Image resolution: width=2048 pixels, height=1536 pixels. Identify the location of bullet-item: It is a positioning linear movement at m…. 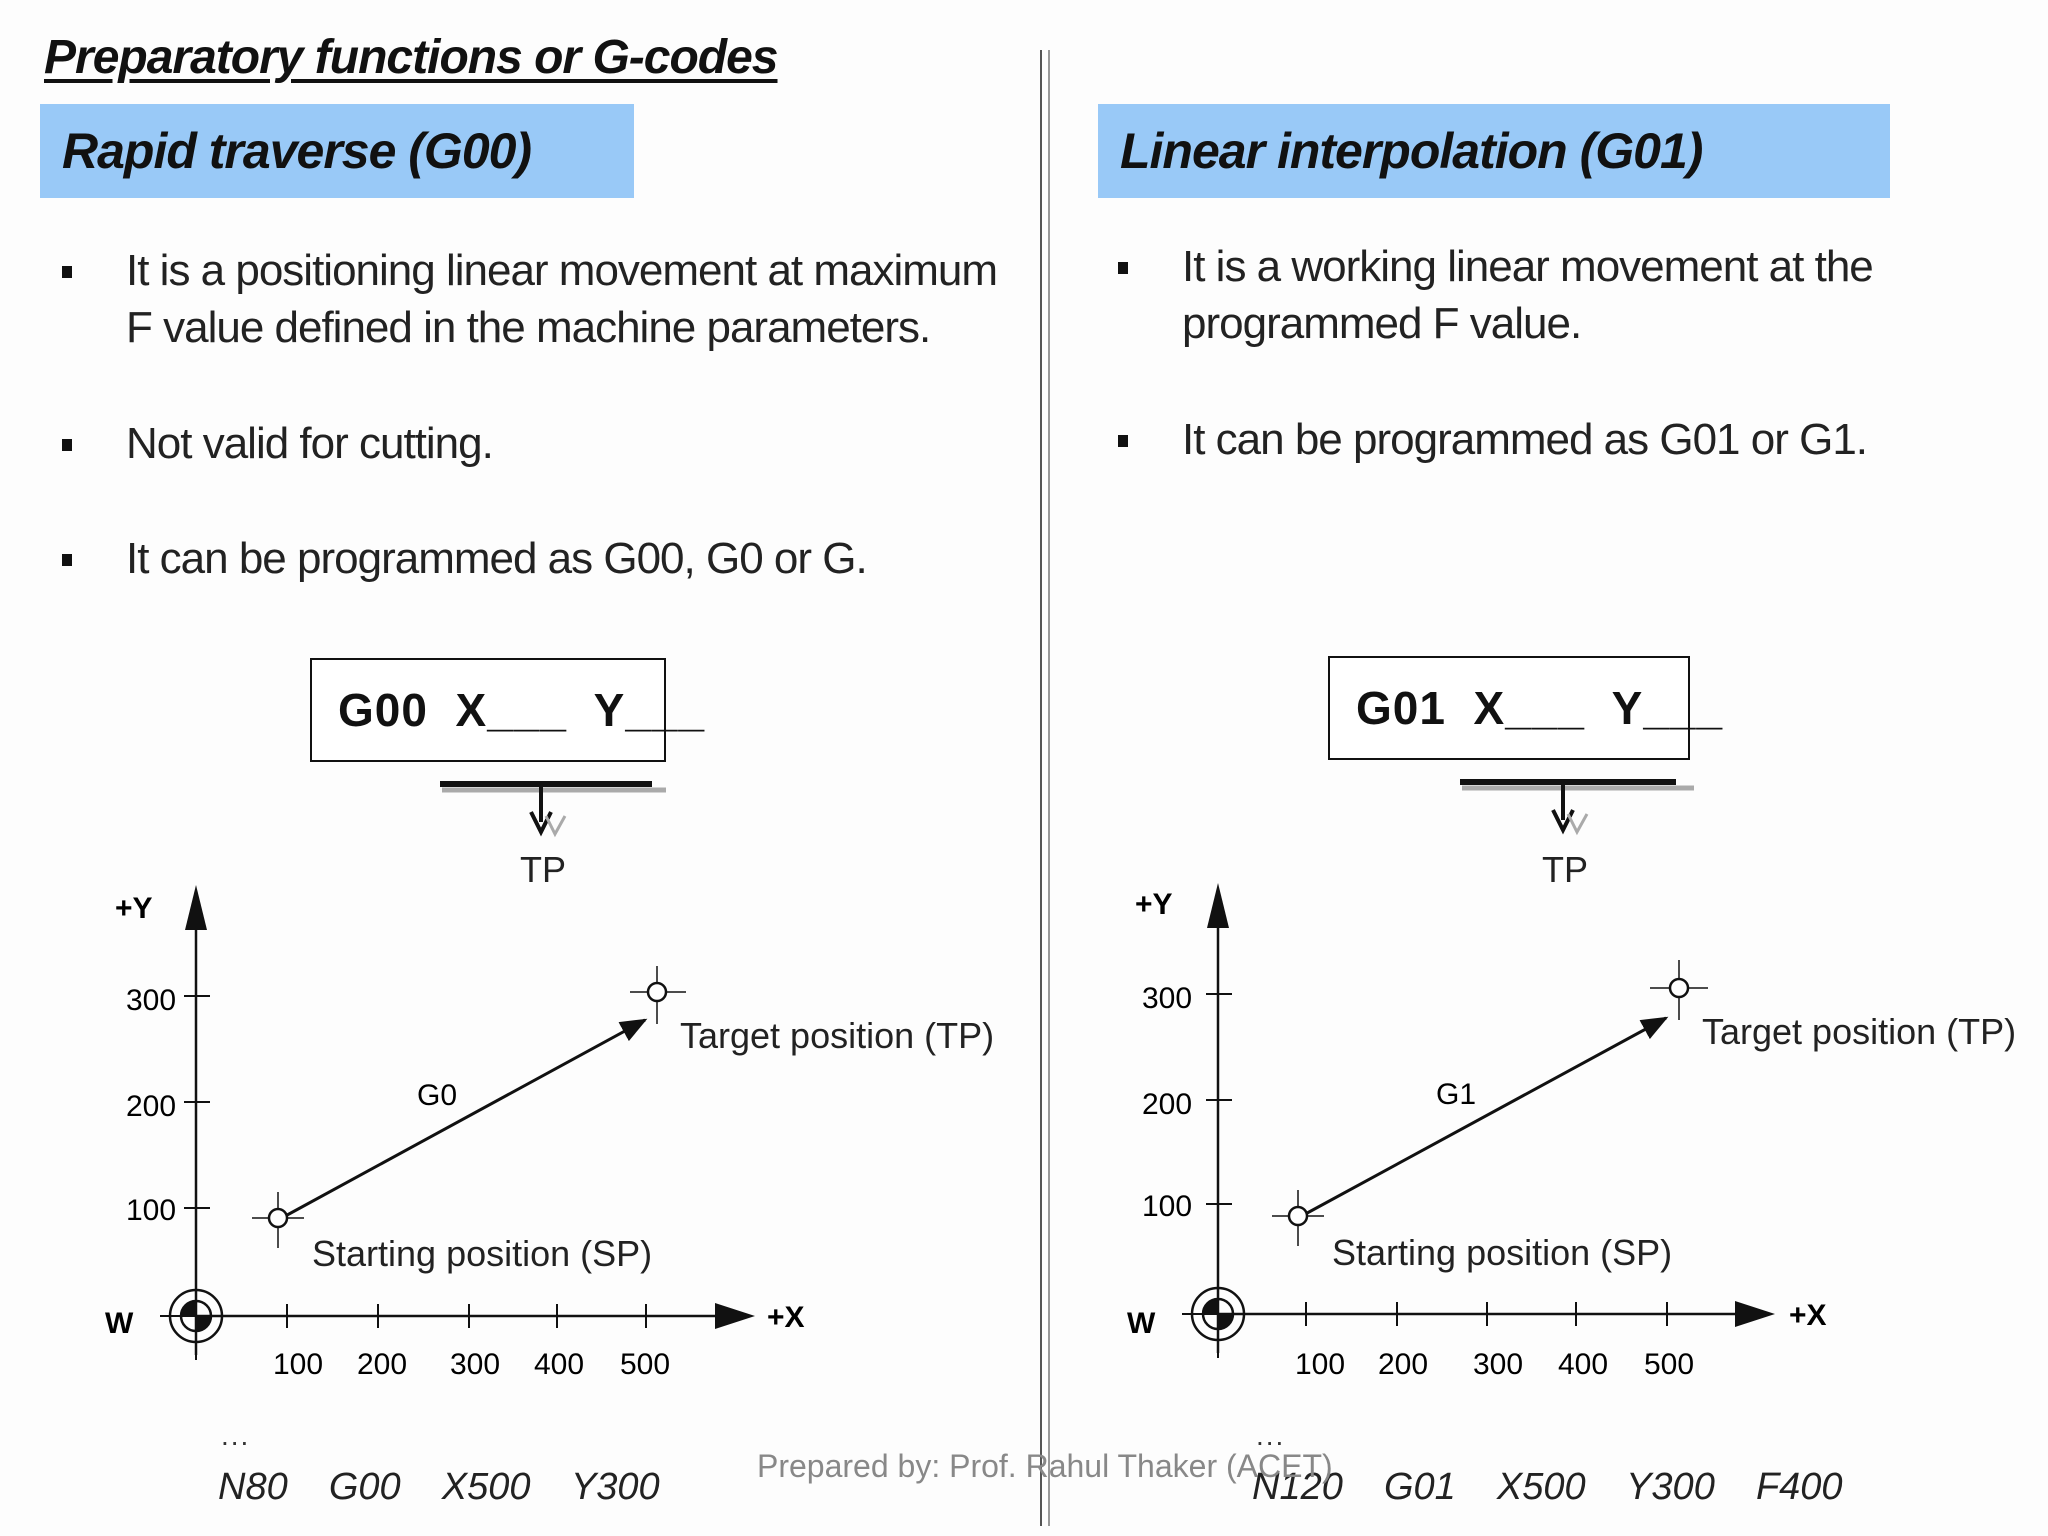
(537, 299).